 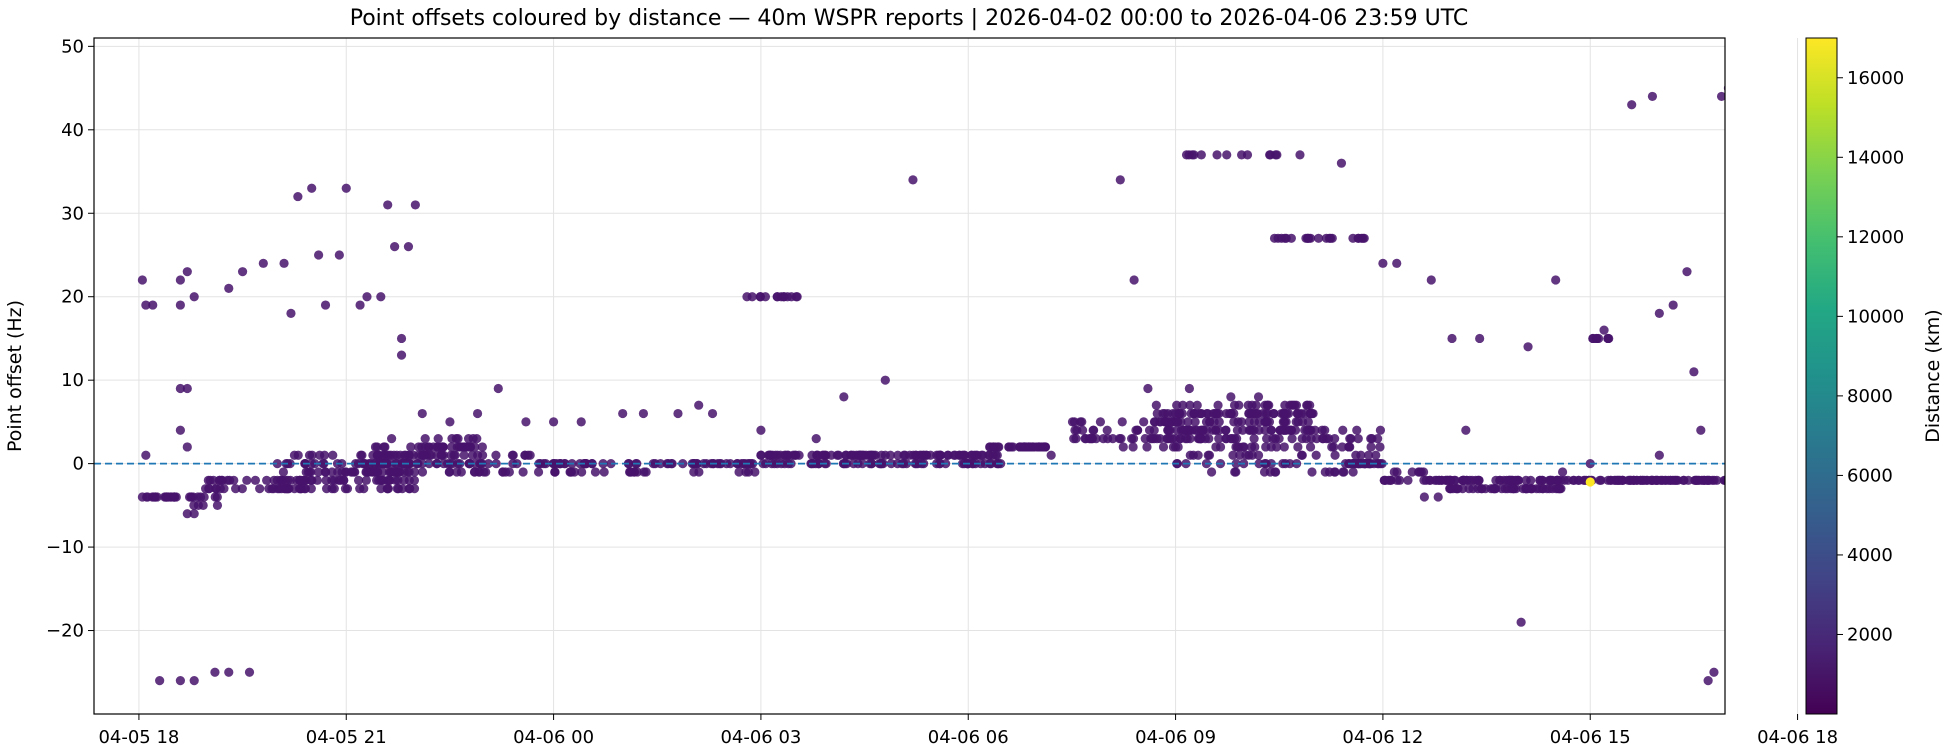 What do you see at coordinates (1870, 634) in the screenshot?
I see `colorbar-tick-label: 2000` at bounding box center [1870, 634].